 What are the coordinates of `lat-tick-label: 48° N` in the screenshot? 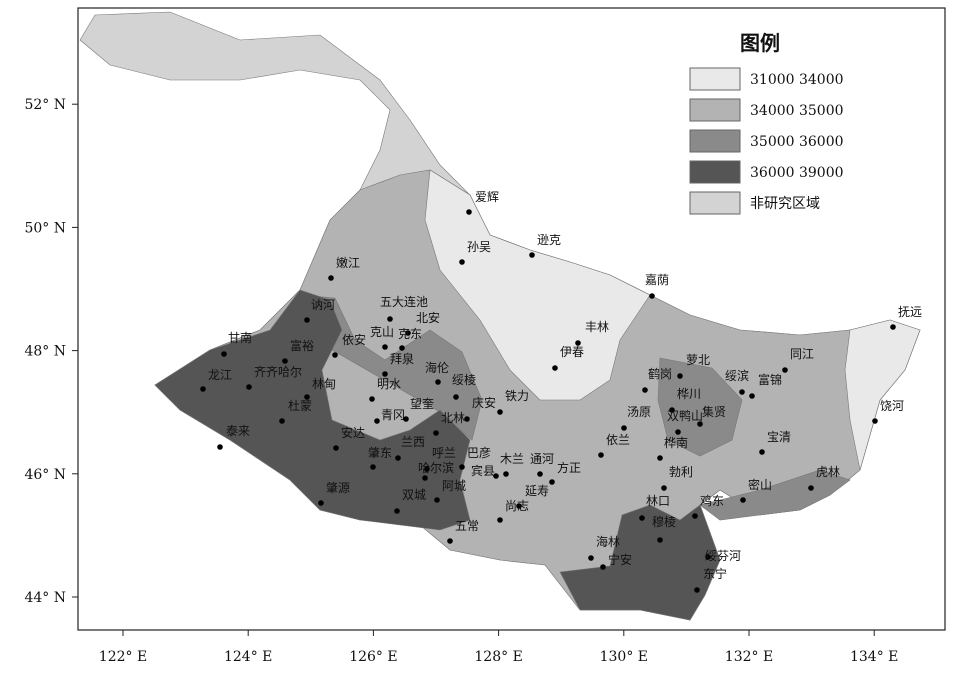 It's located at (45, 352).